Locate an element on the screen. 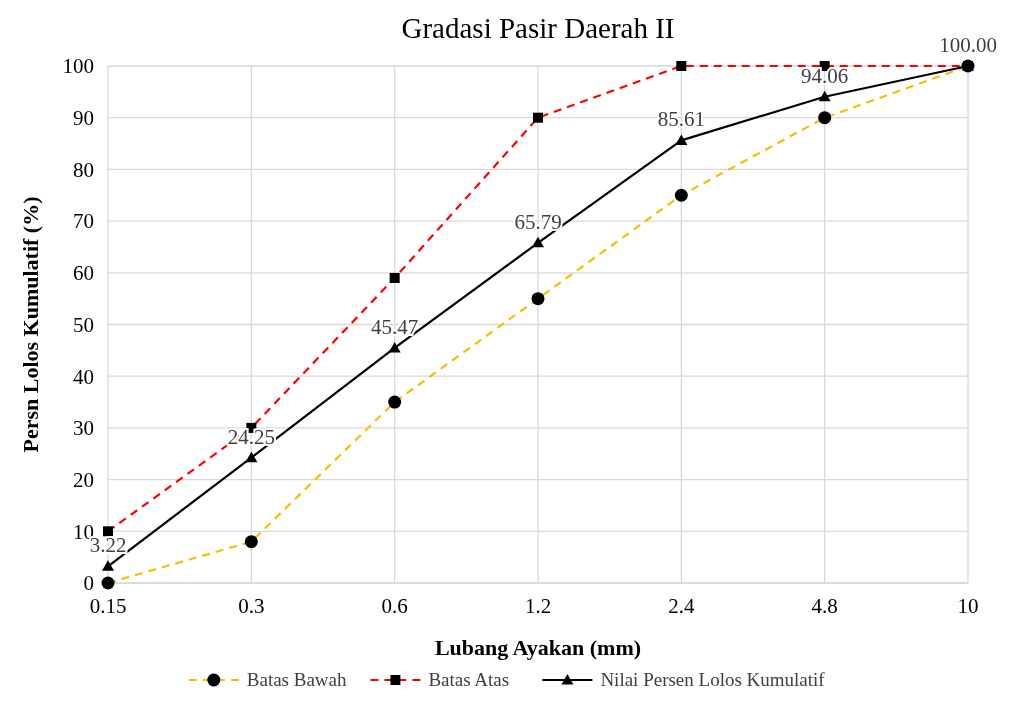 Image resolution: width=1027 pixels, height=704 pixels. y-tick-label: 20 is located at coordinates (83, 479).